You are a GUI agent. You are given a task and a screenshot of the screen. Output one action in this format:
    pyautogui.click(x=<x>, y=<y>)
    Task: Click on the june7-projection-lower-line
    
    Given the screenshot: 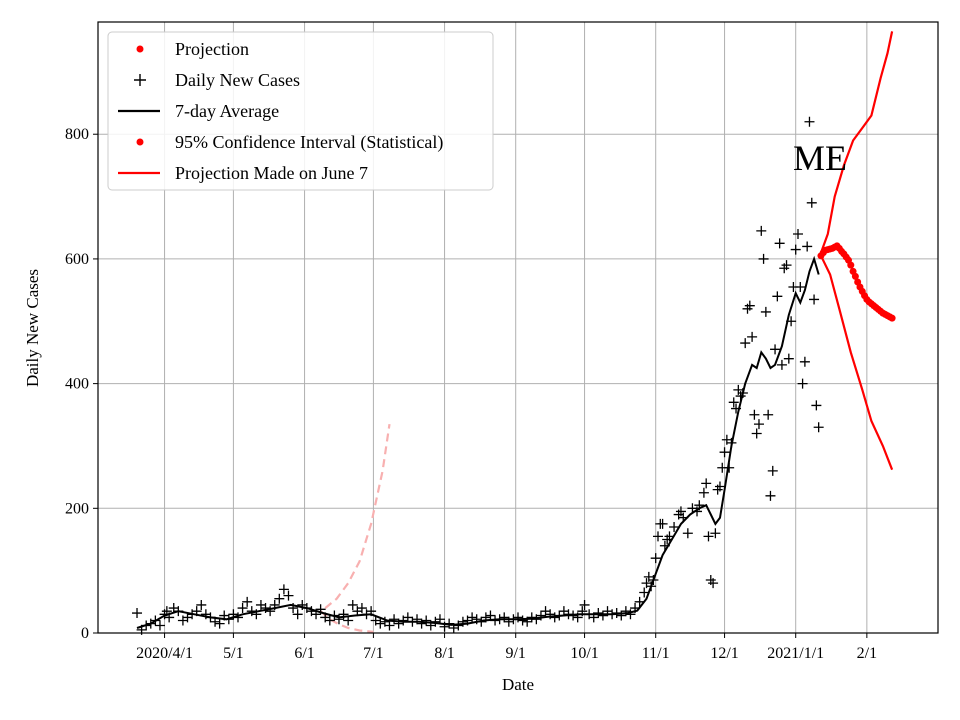 What is the action you would take?
    pyautogui.click(x=346, y=621)
    